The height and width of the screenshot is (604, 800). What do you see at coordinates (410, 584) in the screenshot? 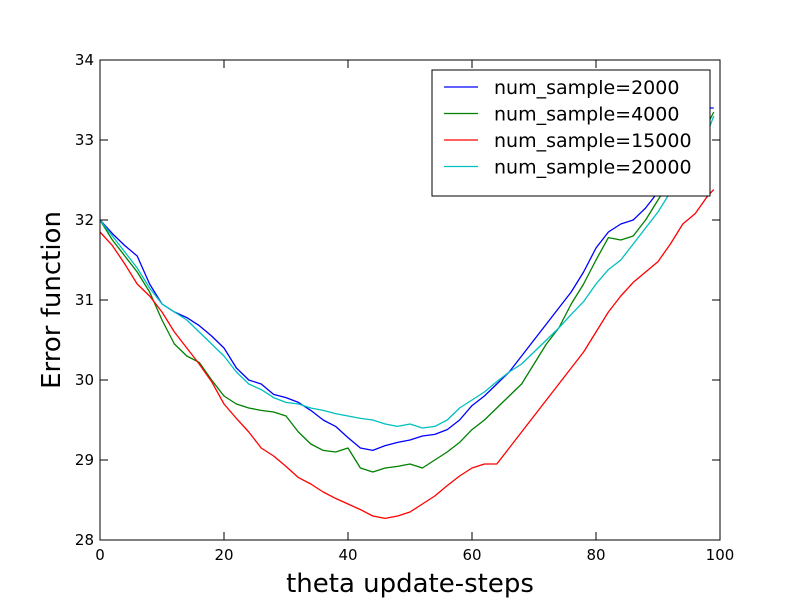
I see `x-axis-label: theta update-steps` at bounding box center [410, 584].